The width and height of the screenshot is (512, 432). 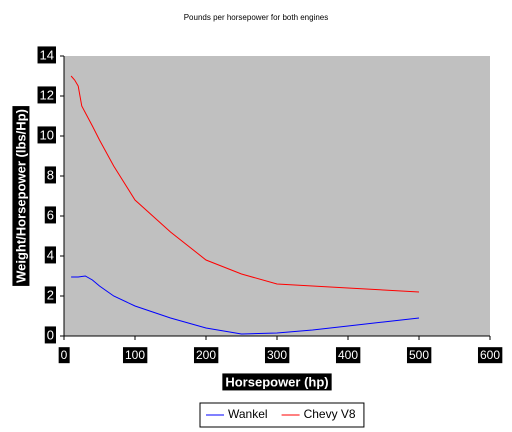 I want to click on chart-title: Pounds per horsepower for both engines, so click(x=256, y=17).